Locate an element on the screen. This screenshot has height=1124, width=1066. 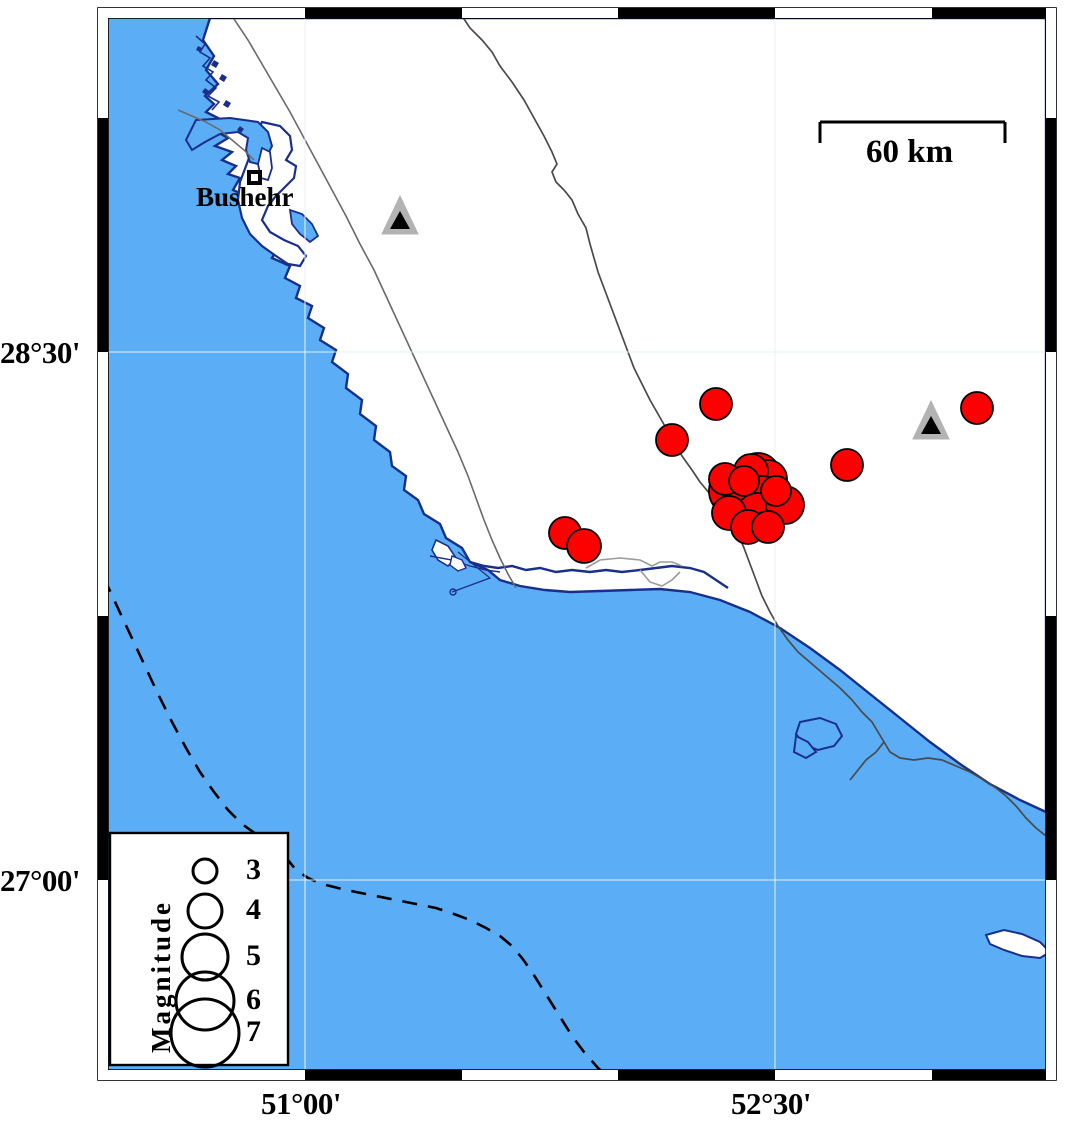
station-markers is located at coordinates (665, 317).